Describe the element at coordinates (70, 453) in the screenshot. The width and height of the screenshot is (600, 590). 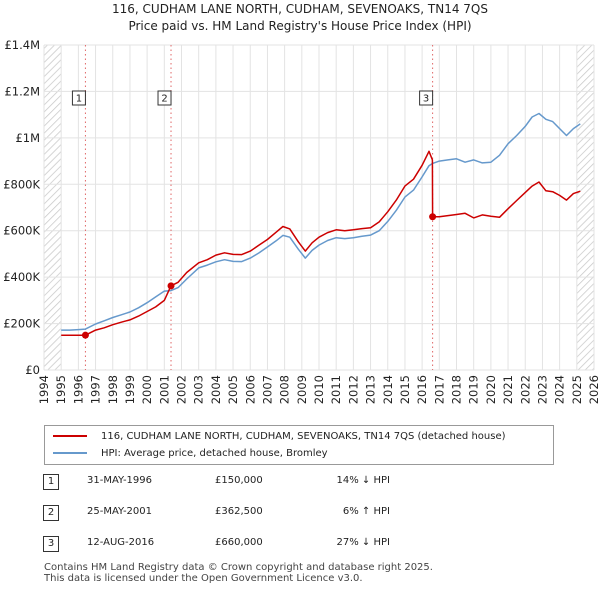
I see `legend-swatch-hpi` at that location.